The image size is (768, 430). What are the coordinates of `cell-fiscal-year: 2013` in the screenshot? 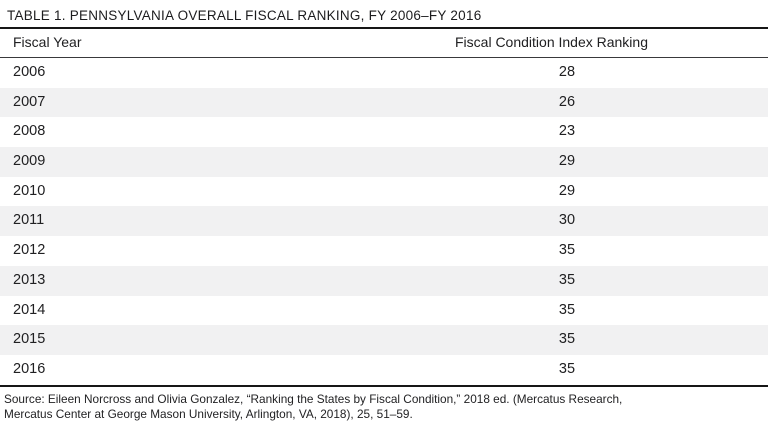 It's located at (29, 279).